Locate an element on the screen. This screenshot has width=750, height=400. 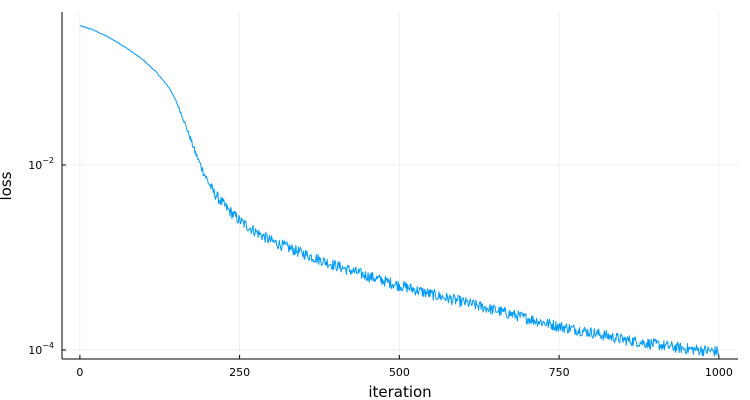
x-tick-label: 250 is located at coordinates (239, 372).